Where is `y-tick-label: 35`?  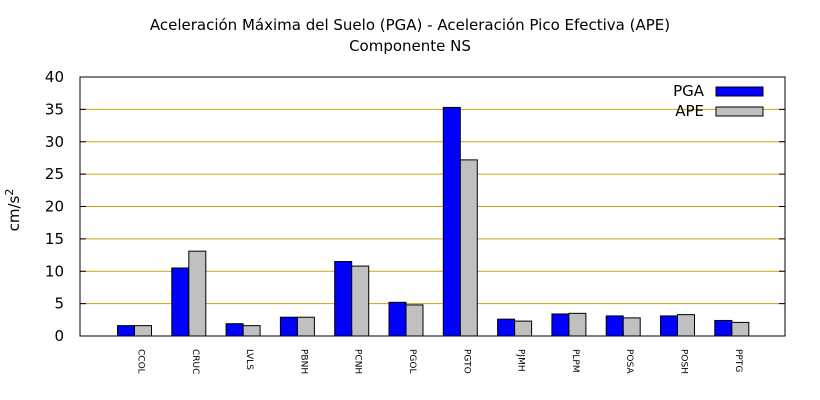 y-tick-label: 35 is located at coordinates (54, 109).